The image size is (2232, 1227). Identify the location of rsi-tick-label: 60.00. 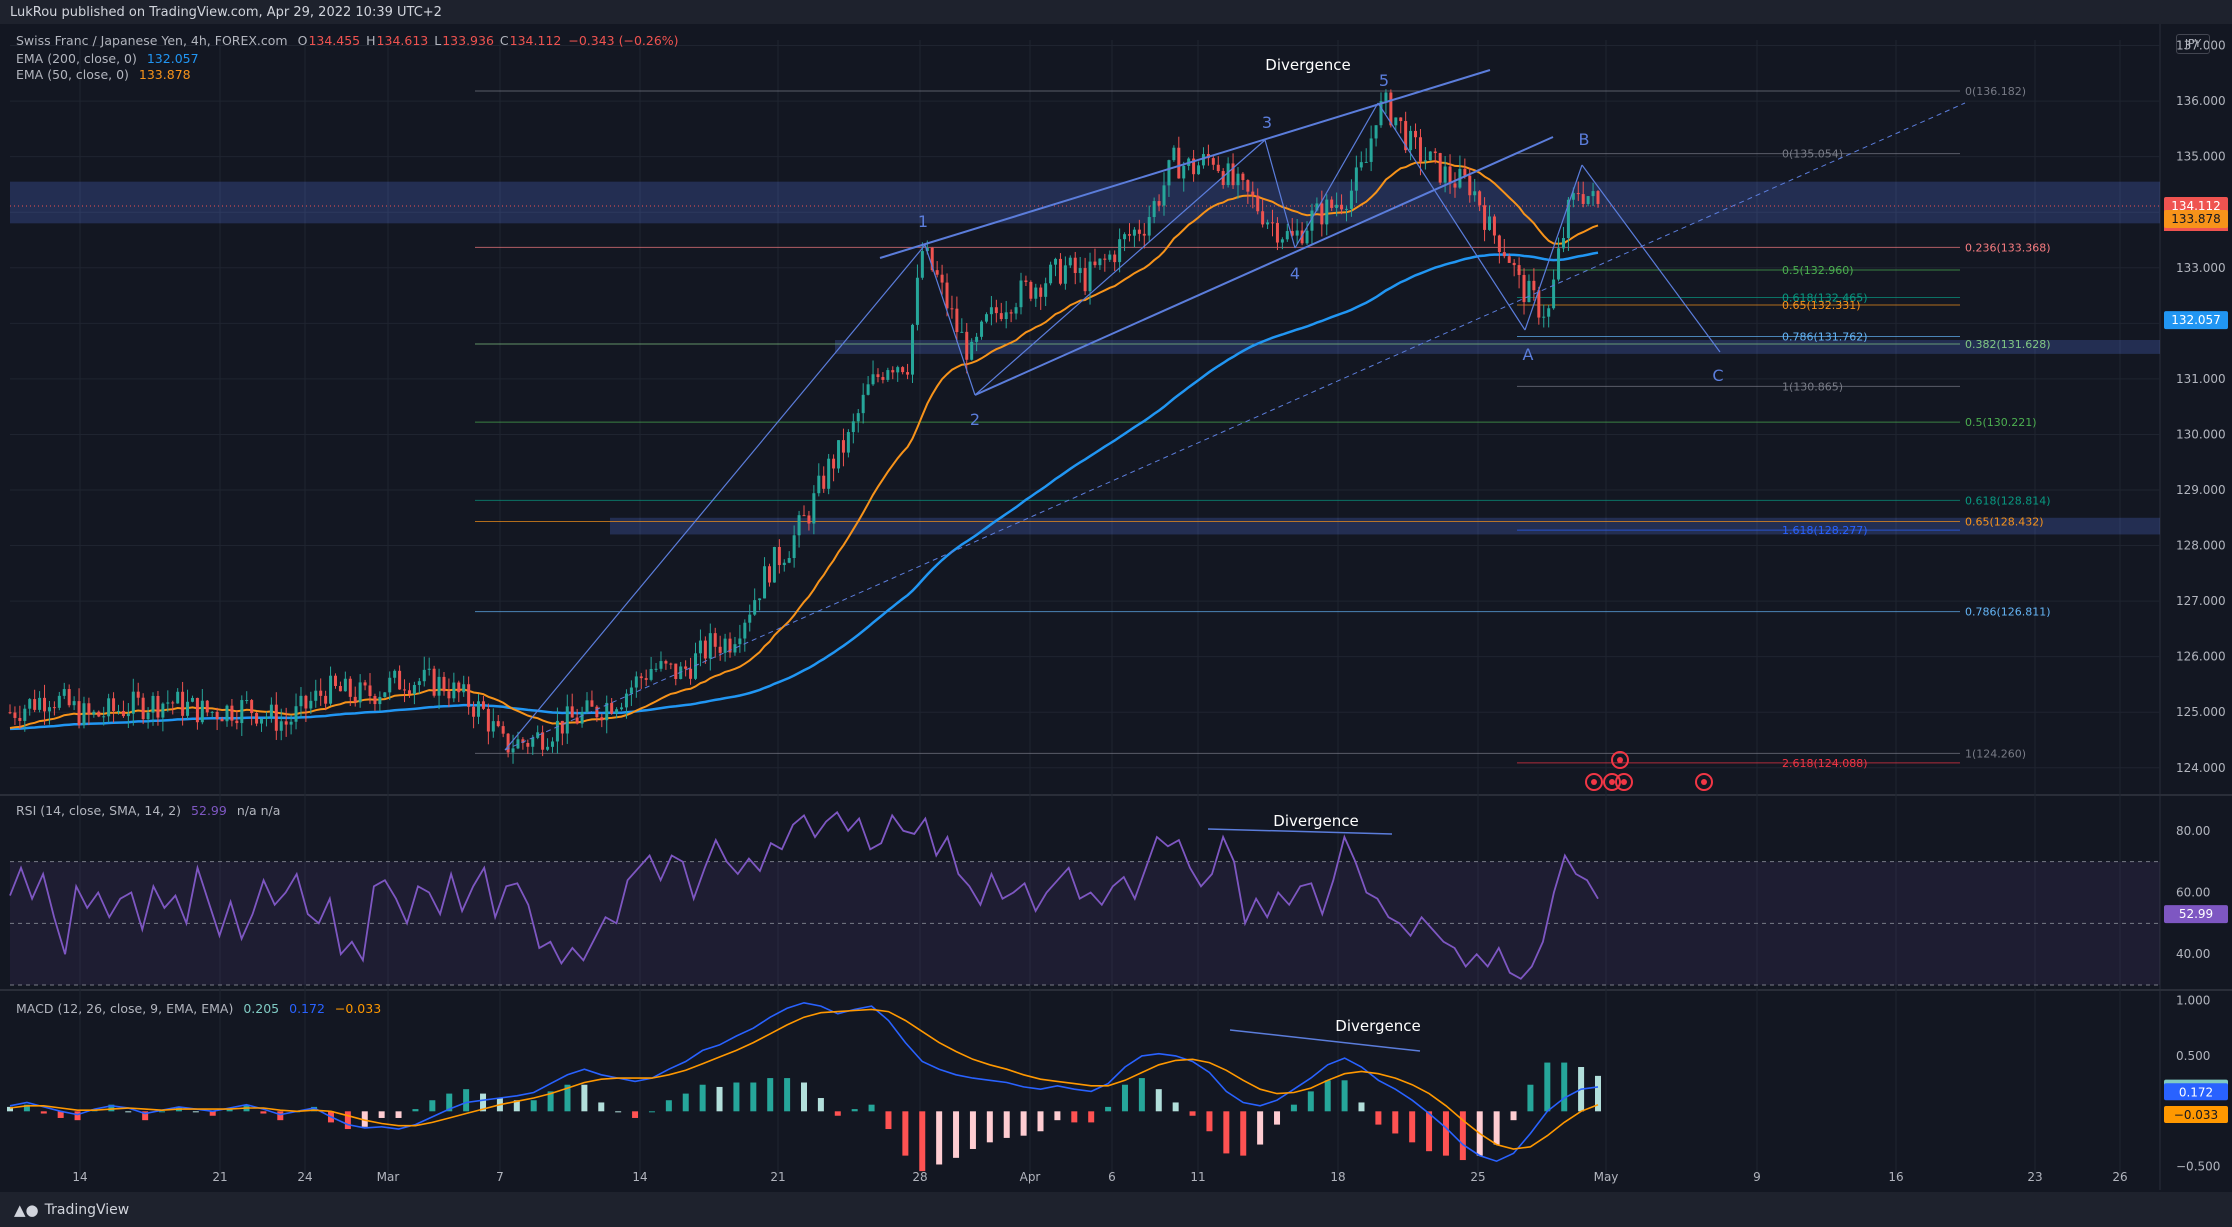
(2193, 893).